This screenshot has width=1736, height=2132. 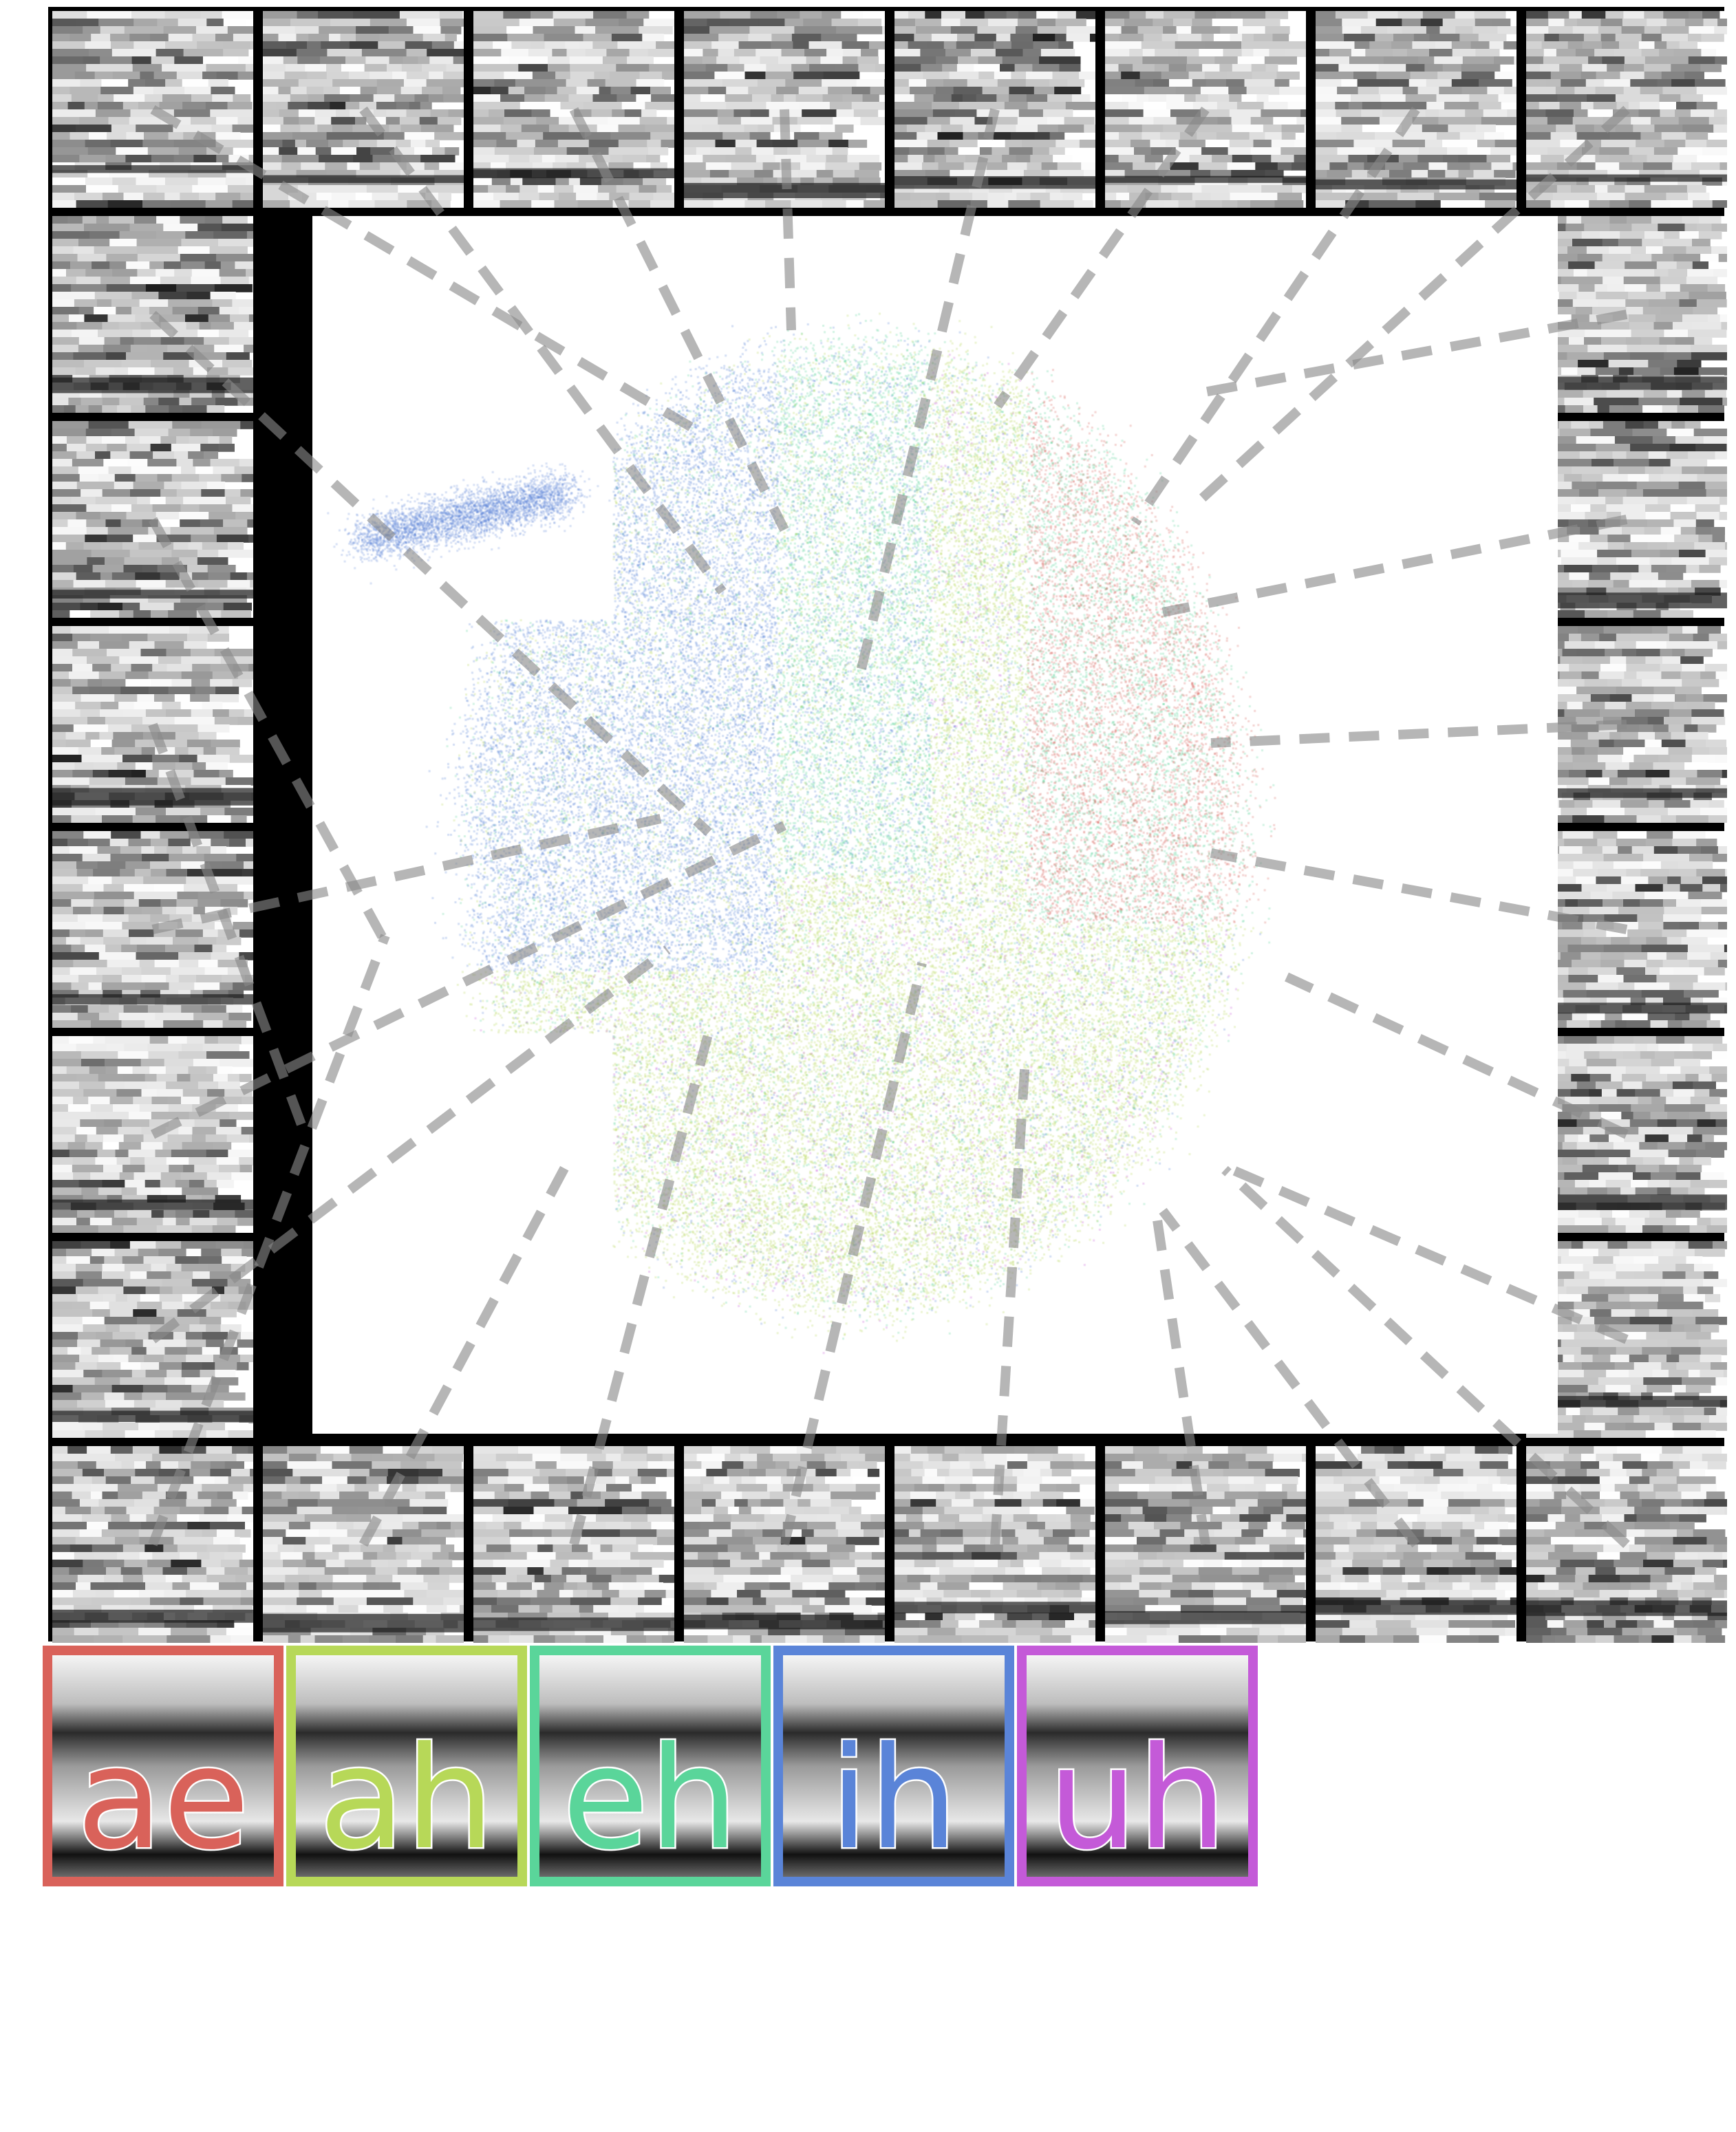 I want to click on legend-item-uh: uh, so click(x=1137, y=1766).